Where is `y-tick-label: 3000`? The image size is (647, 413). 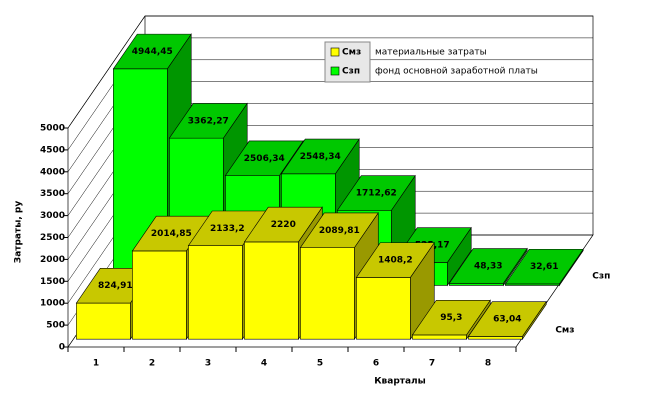 y-tick-label: 3000 is located at coordinates (52, 216).